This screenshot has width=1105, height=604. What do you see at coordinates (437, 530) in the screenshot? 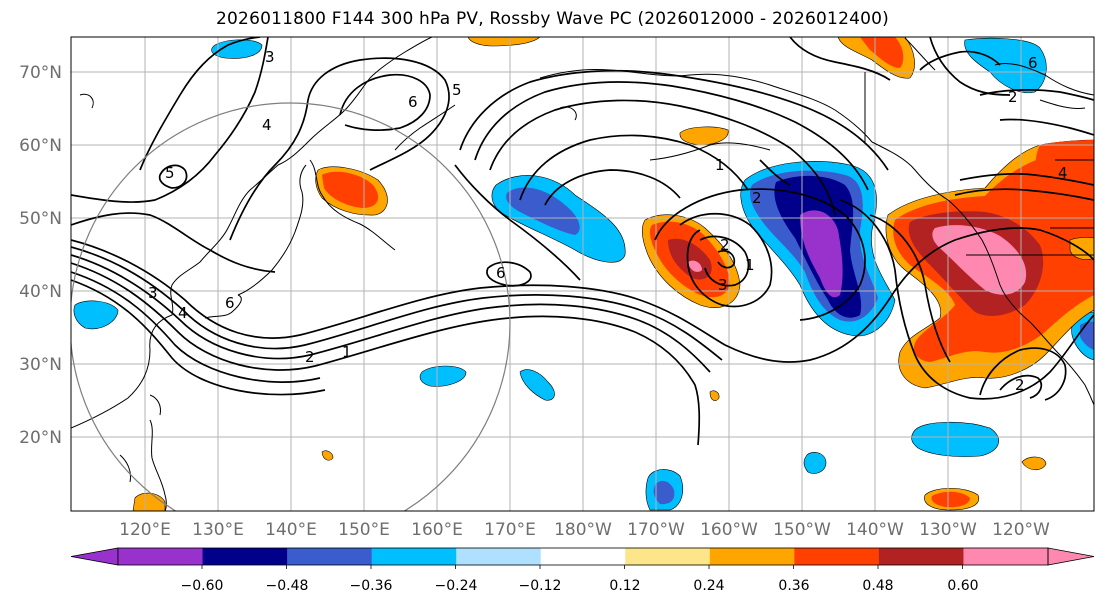
I see `lon-label: 160°E` at bounding box center [437, 530].